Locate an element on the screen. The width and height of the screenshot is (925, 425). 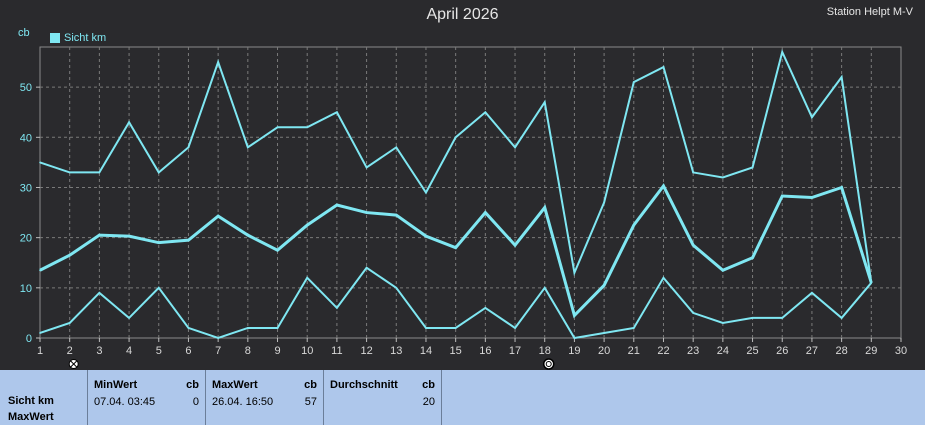
x-tick-label: 5 is located at coordinates (159, 351).